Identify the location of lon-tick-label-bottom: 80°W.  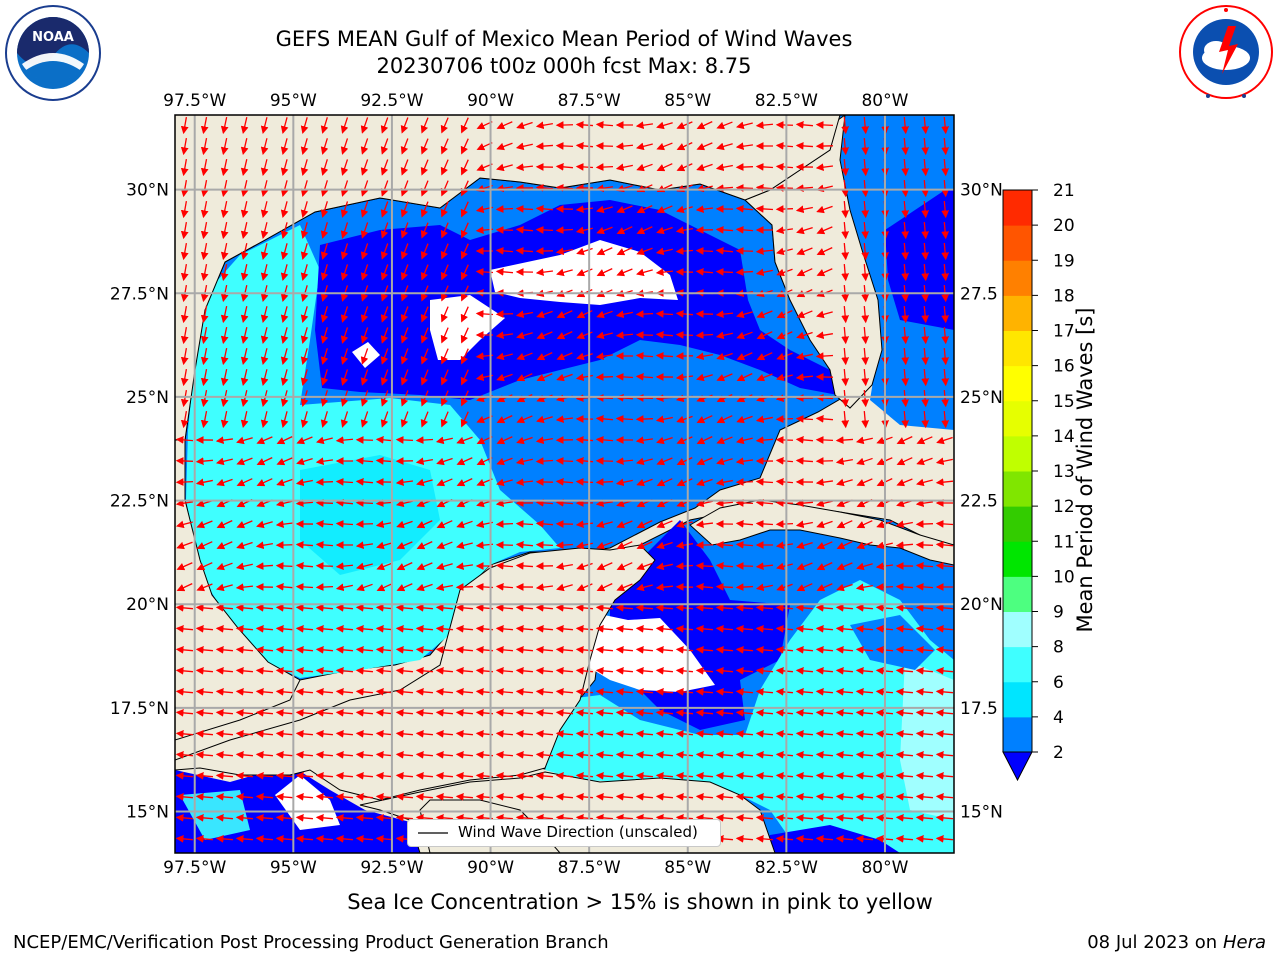
(884, 868).